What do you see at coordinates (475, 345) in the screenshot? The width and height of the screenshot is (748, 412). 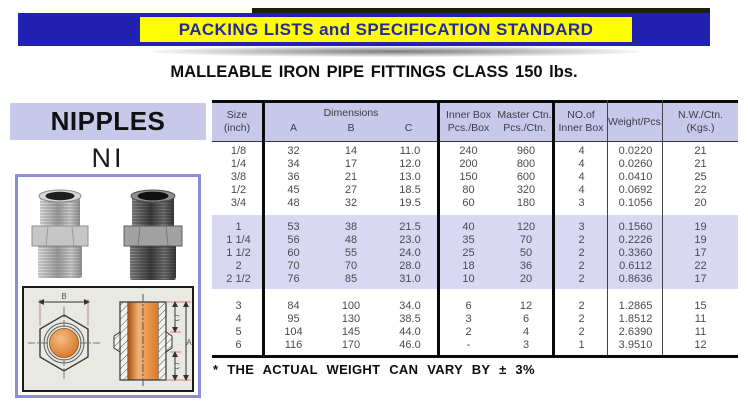 I see `table-row: 6 116 170 46.0 - 3 1 3.9510 12` at bounding box center [475, 345].